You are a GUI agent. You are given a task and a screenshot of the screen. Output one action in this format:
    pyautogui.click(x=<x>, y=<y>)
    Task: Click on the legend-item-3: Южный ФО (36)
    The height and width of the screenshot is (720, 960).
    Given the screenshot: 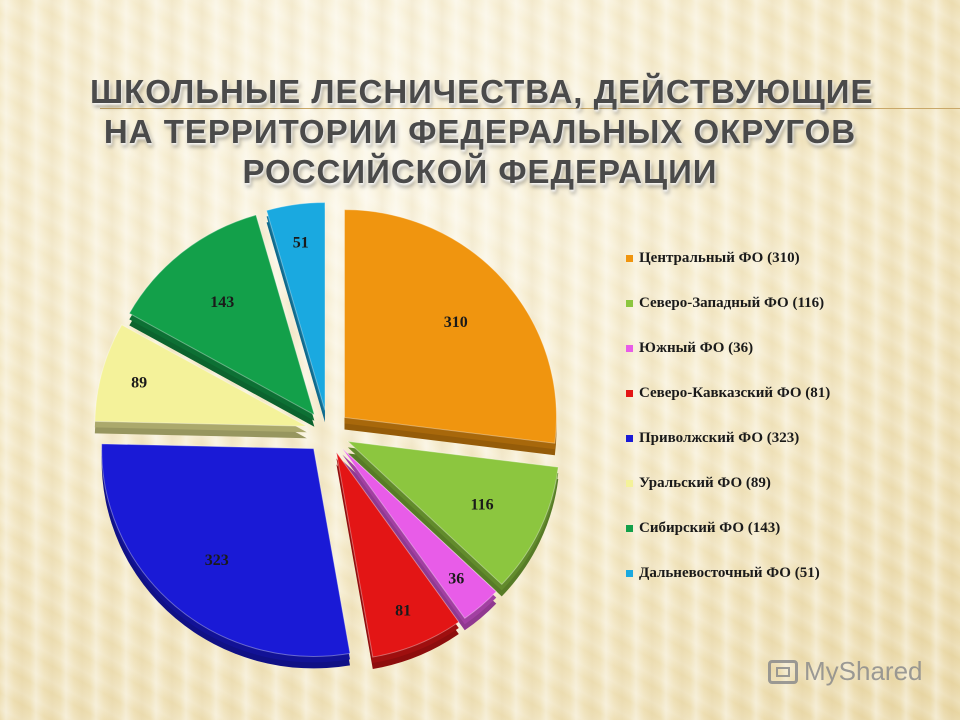 What is the action you would take?
    pyautogui.click(x=728, y=362)
    